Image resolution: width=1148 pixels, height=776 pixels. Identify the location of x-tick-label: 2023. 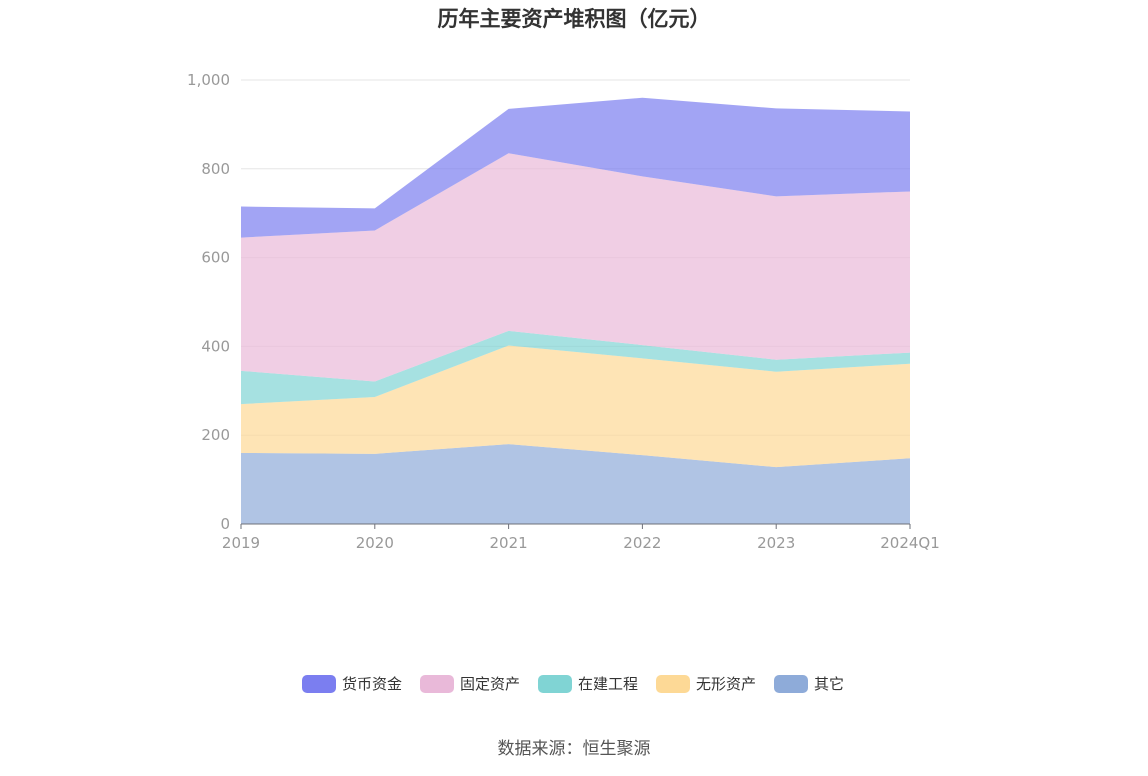
(776, 543).